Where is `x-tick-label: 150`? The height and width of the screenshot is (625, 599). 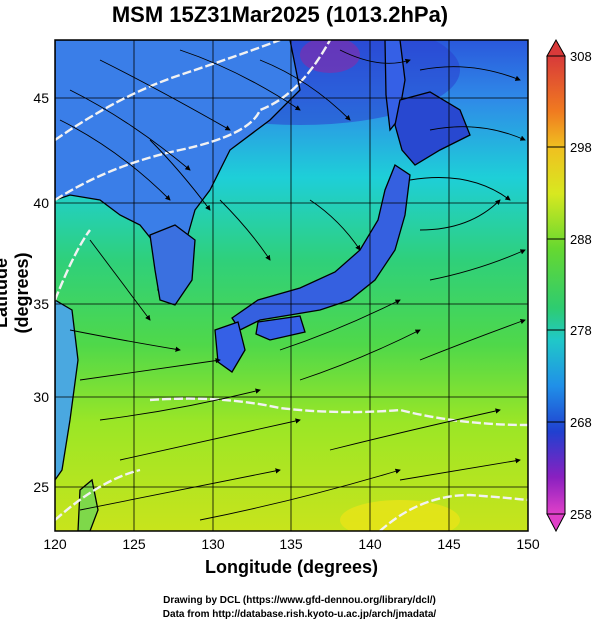
x-tick-label: 150 is located at coordinates (528, 544).